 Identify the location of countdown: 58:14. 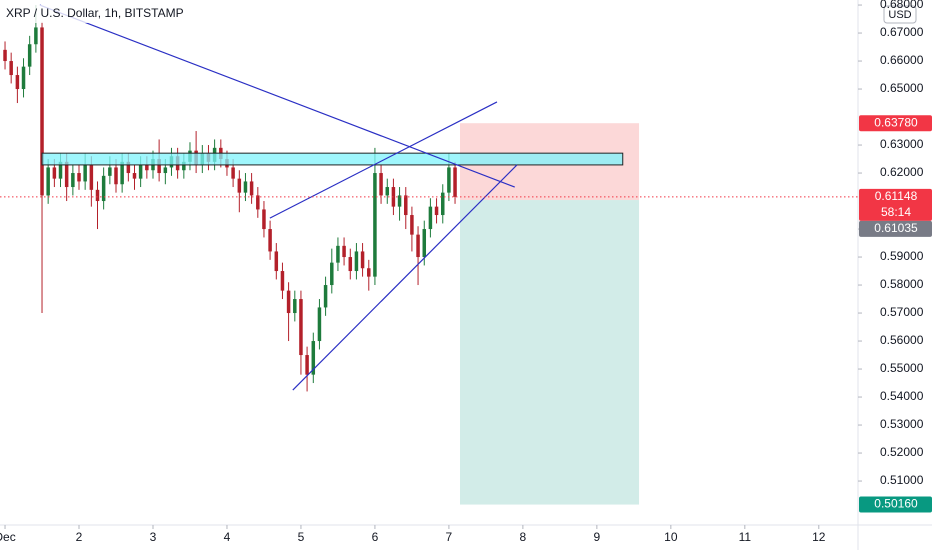
(896, 212).